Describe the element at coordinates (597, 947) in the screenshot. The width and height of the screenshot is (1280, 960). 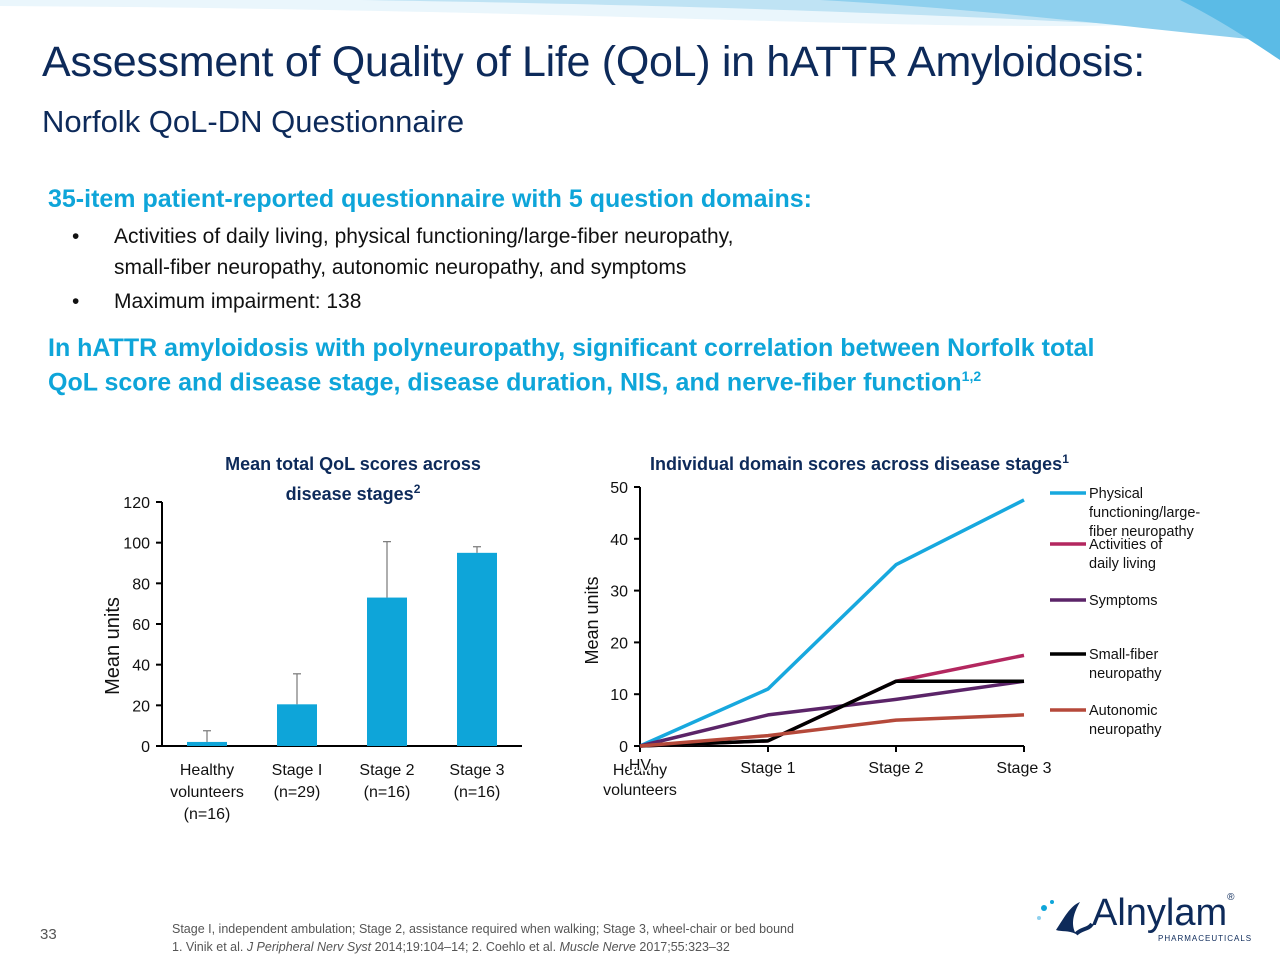
I see `ref-journal-2: Muscle Nerve` at that location.